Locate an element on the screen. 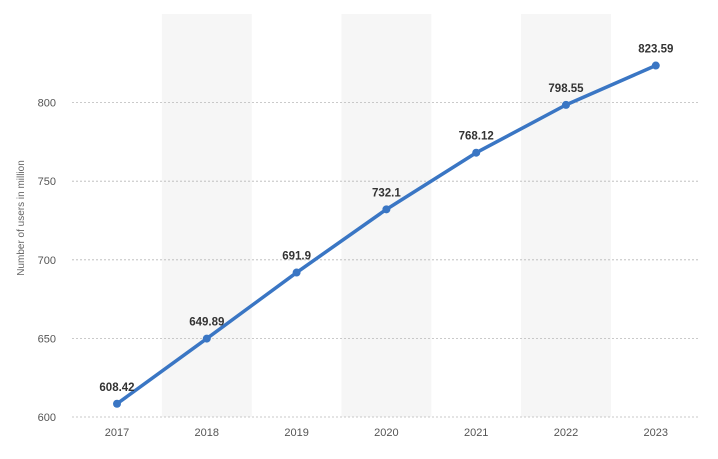 The width and height of the screenshot is (718, 459). data-label-2017: 608.42 is located at coordinates (116, 388).